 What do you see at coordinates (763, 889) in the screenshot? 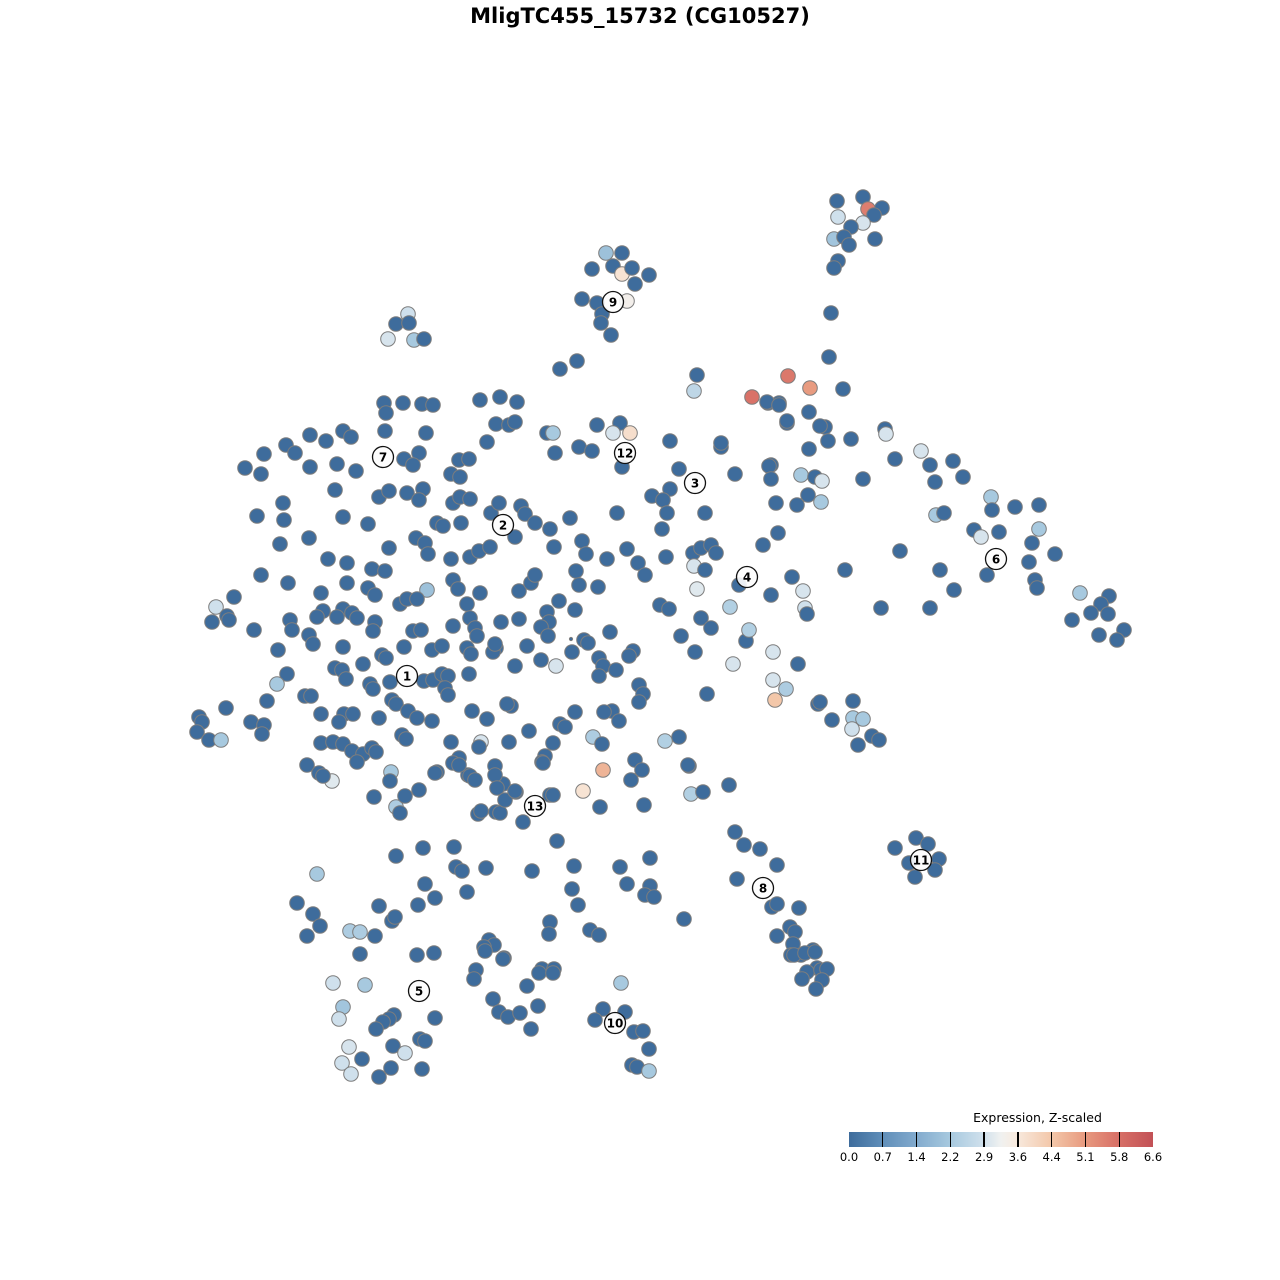
I see `svg-text: 8` at bounding box center [763, 889].